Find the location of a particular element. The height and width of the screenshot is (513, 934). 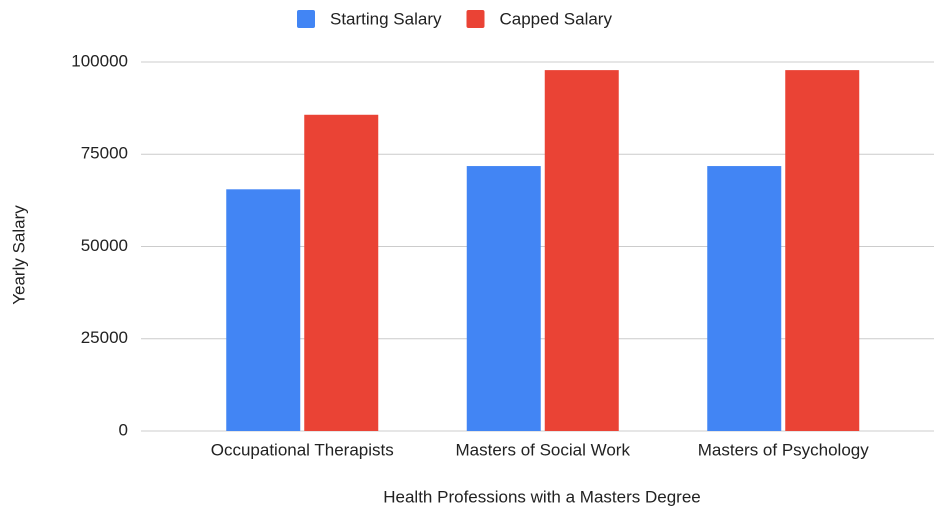

x-tick-label: Occupational Therapists is located at coordinates (302, 449).